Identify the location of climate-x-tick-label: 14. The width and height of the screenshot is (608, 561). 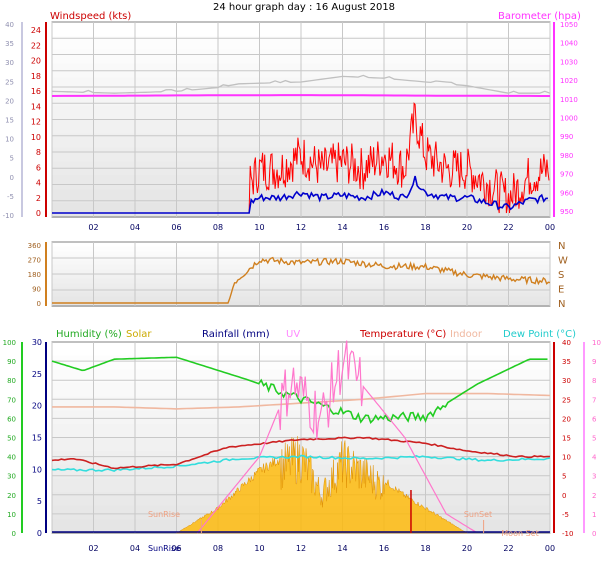
(342, 548).